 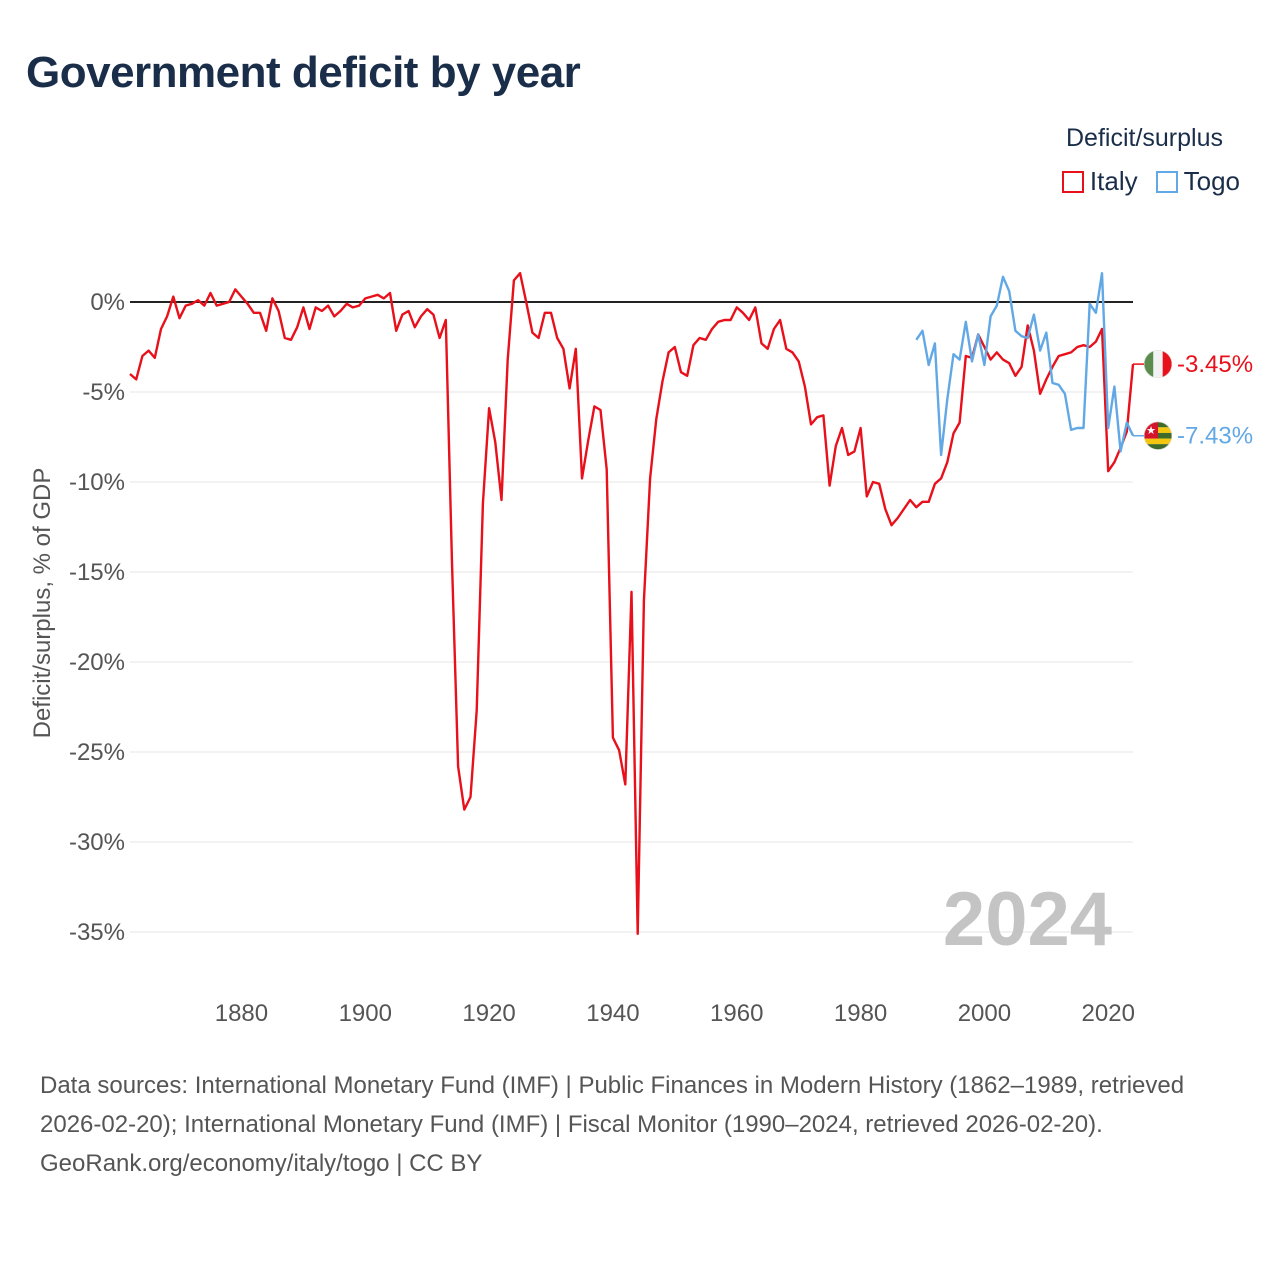 I want to click on y-tick-label: -20%, so click(x=97, y=662).